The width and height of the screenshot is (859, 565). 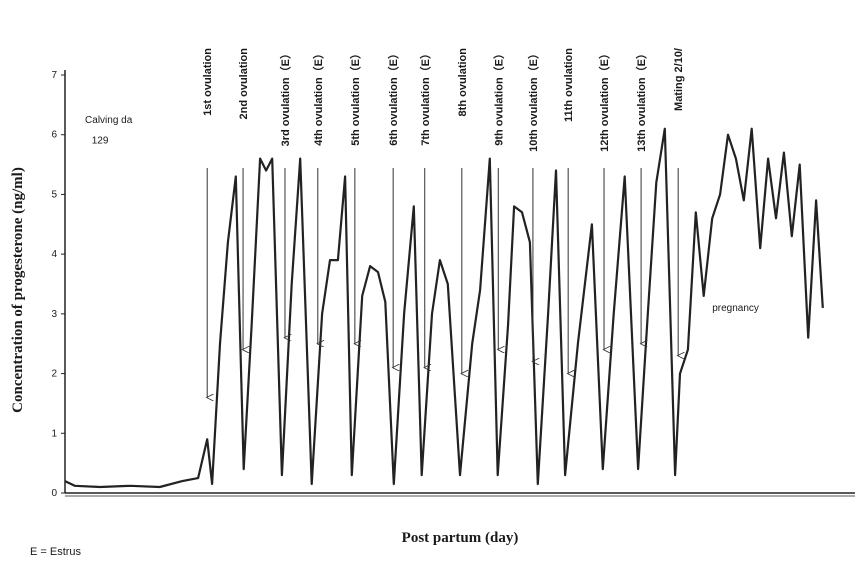 I want to click on annotation-label: 10th ovulation（E）, so click(x=533, y=100).